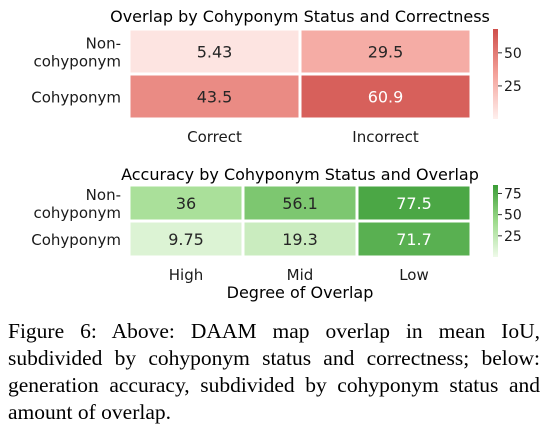 This screenshot has height=444, width=549. I want to click on cell-value-label: 29.5, so click(386, 52).